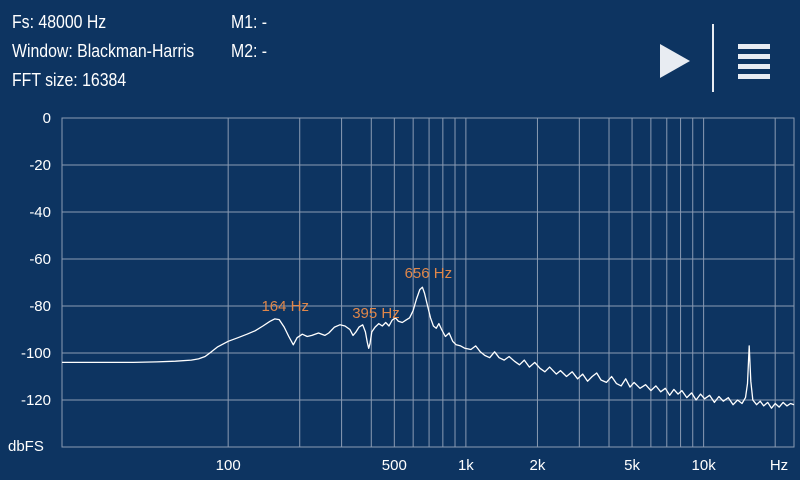  What do you see at coordinates (36, 400) in the screenshot?
I see `y-tick-label: -120` at bounding box center [36, 400].